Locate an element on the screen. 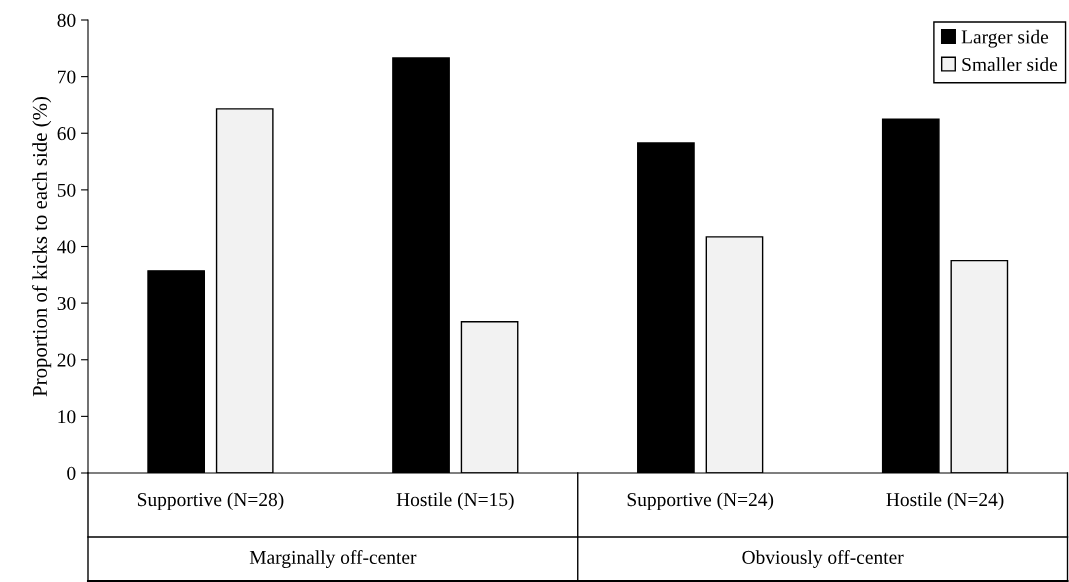  y-tick-label: 50 is located at coordinates (66, 190).